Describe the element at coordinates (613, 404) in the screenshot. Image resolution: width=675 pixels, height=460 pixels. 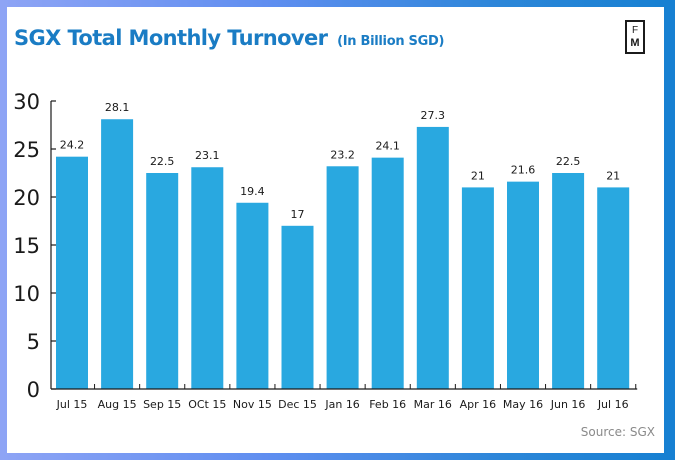
I see `x-tick-label: Jul 16` at that location.